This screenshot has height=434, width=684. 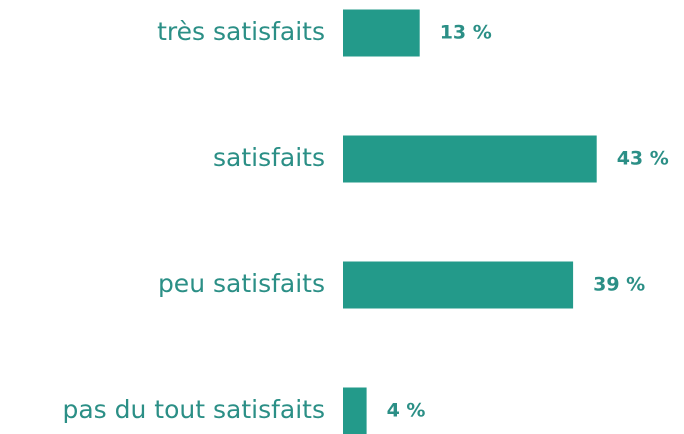 I want to click on category-label: peu satisfaits, so click(x=241, y=283).